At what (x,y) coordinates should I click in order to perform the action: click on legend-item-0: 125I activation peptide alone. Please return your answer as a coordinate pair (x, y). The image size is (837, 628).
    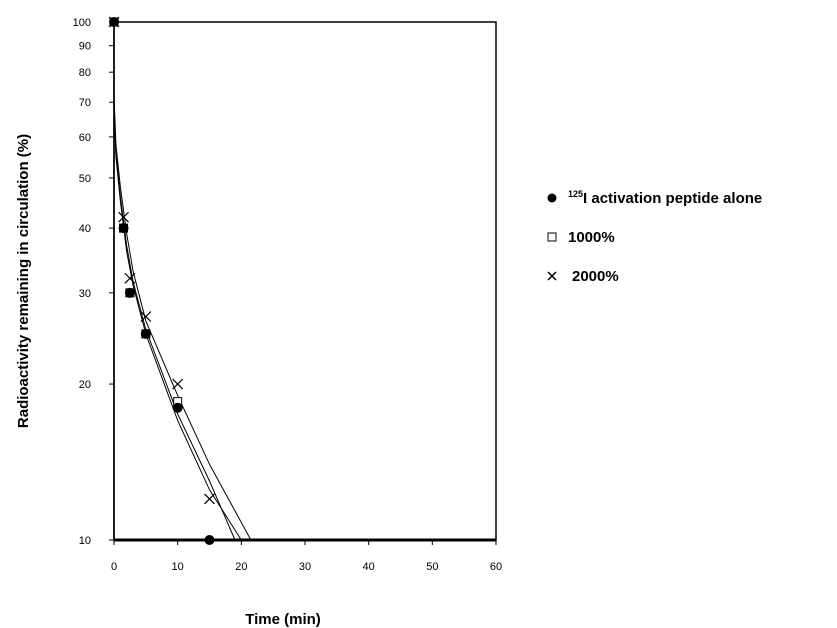
    Looking at the image, I should click on (654, 198).